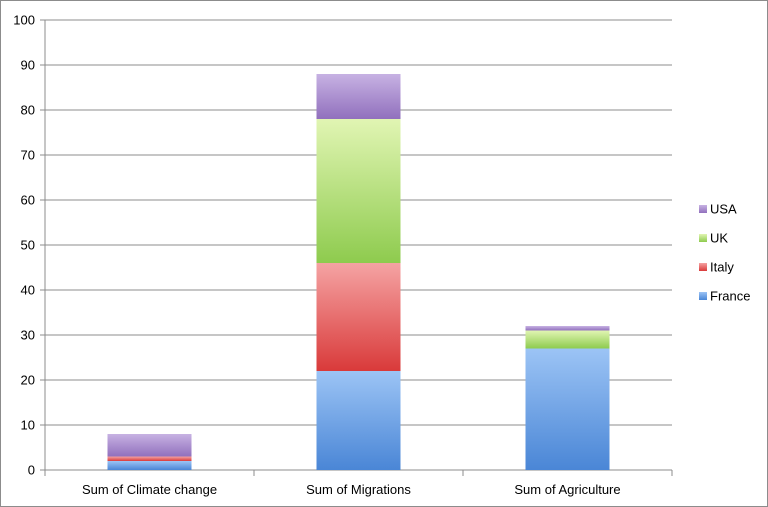  Describe the element at coordinates (28, 65) in the screenshot. I see `y-tick-label-90: 90` at that location.